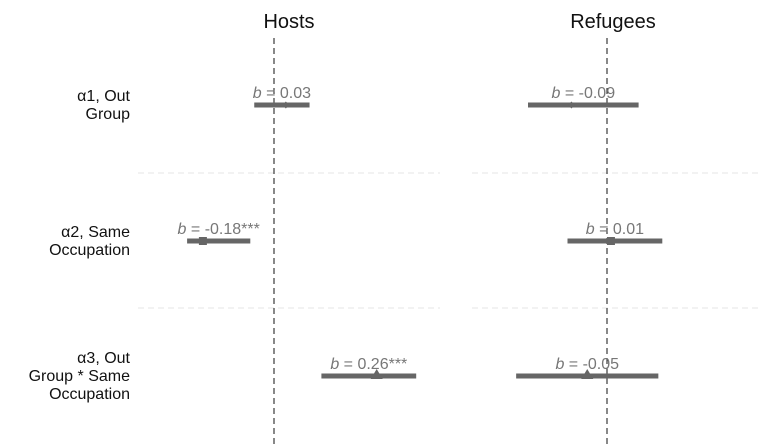 This screenshot has width=758, height=446. What do you see at coordinates (583, 93) in the screenshot?
I see `estimate-label-refugees-1: b = -0.09` at bounding box center [583, 93].